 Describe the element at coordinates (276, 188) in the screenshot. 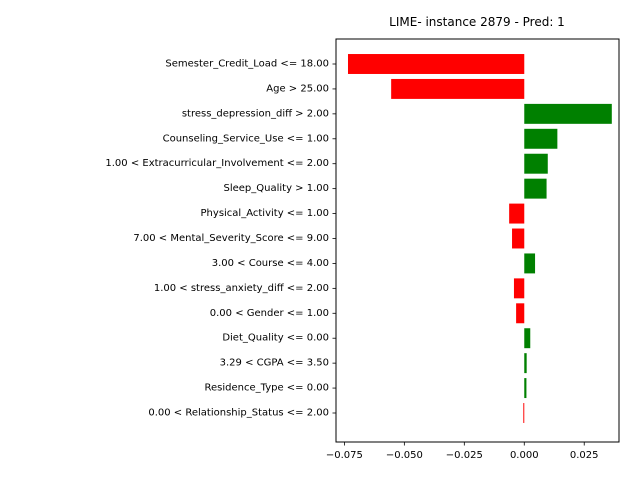

I see `y-tick-label-5: Sleep_Quality > 1.00` at that location.